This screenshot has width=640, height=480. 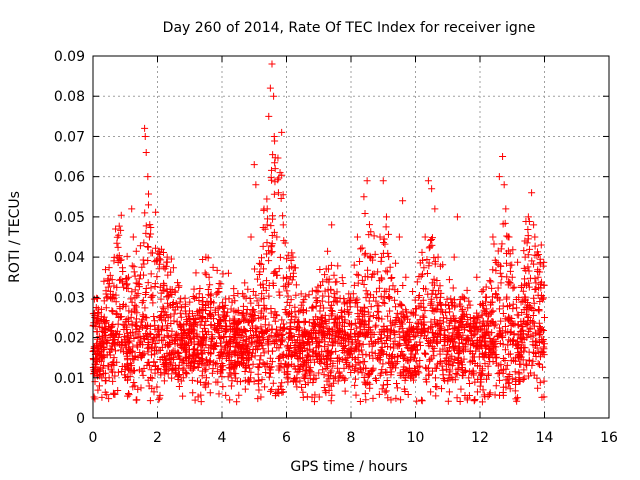 I want to click on y-tick-label: 0.05, so click(x=69, y=218).